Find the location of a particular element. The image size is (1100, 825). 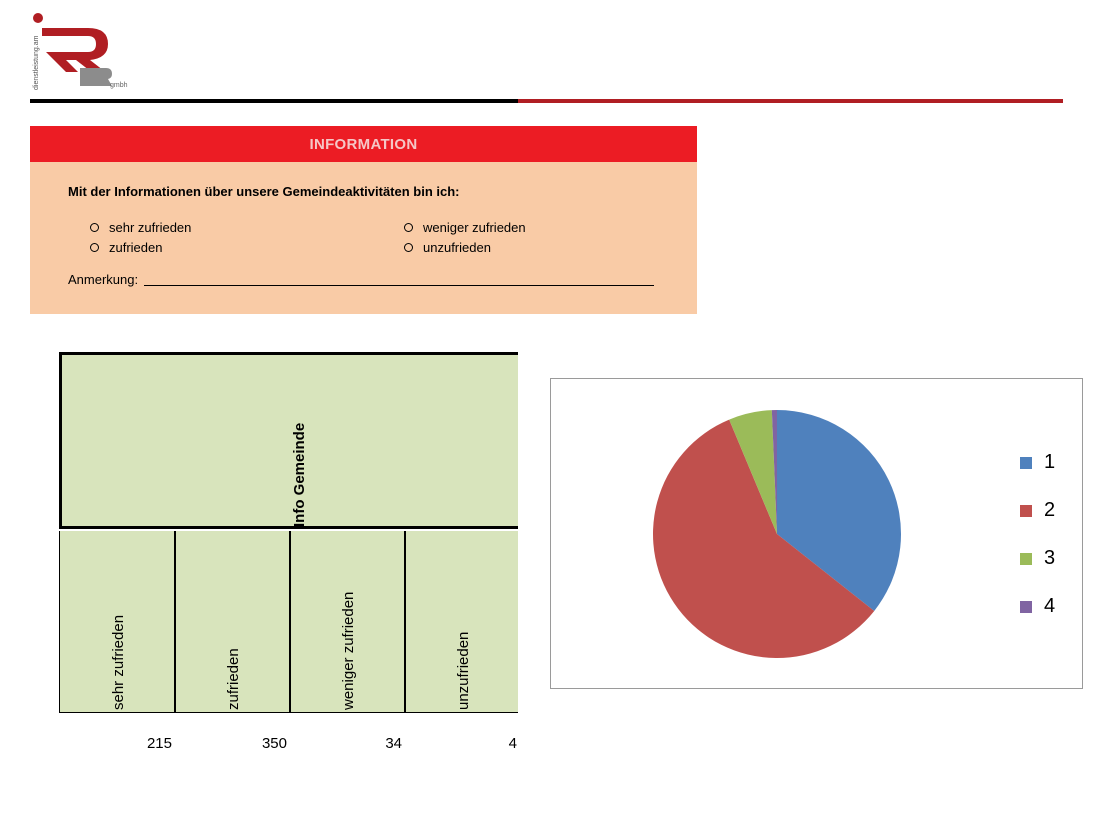

option-unzufrieden: unzufrieden is located at coordinates (447, 247).